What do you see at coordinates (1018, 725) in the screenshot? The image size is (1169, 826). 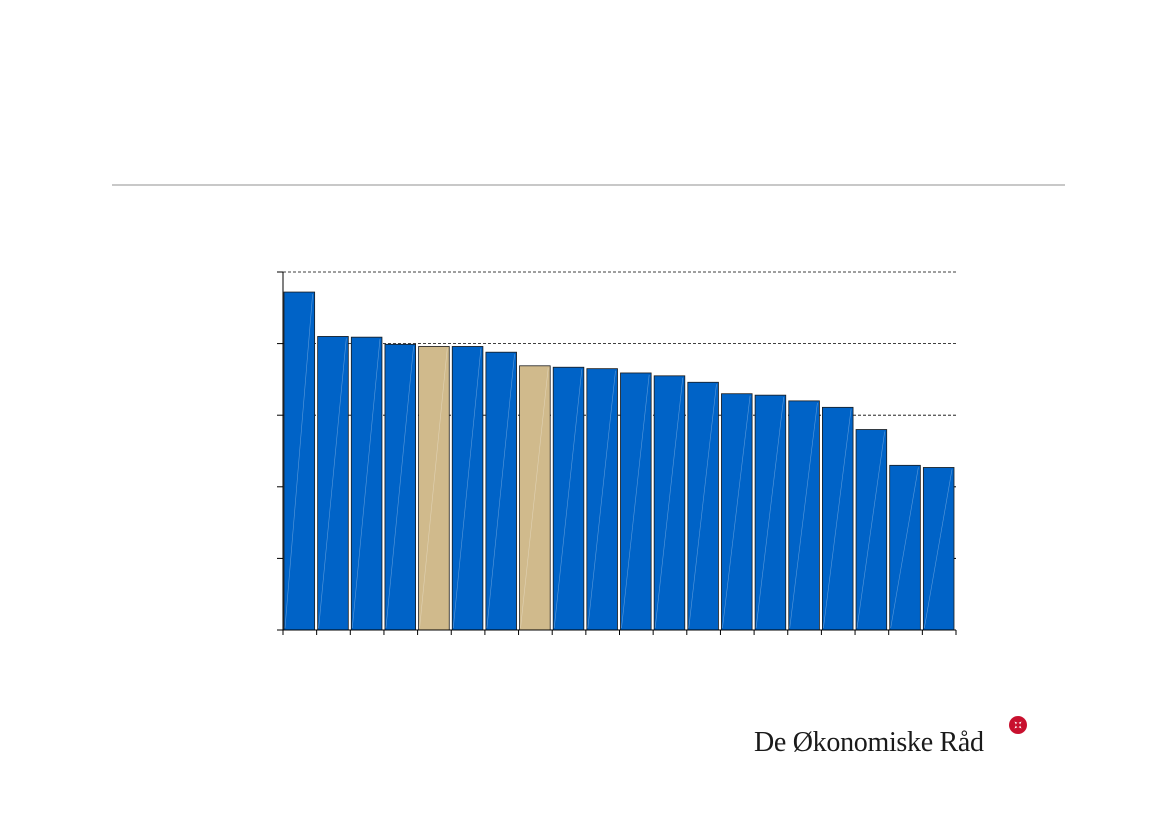 I see `star-emblem-icon` at bounding box center [1018, 725].